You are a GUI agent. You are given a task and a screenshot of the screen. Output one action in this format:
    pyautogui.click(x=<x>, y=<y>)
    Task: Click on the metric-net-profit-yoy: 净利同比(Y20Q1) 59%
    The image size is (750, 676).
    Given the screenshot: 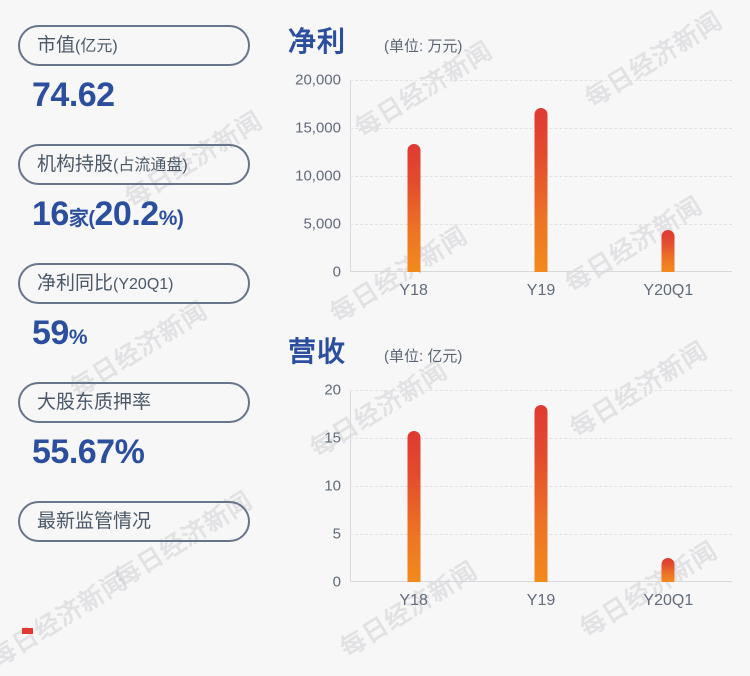 What is the action you would take?
    pyautogui.click(x=134, y=307)
    